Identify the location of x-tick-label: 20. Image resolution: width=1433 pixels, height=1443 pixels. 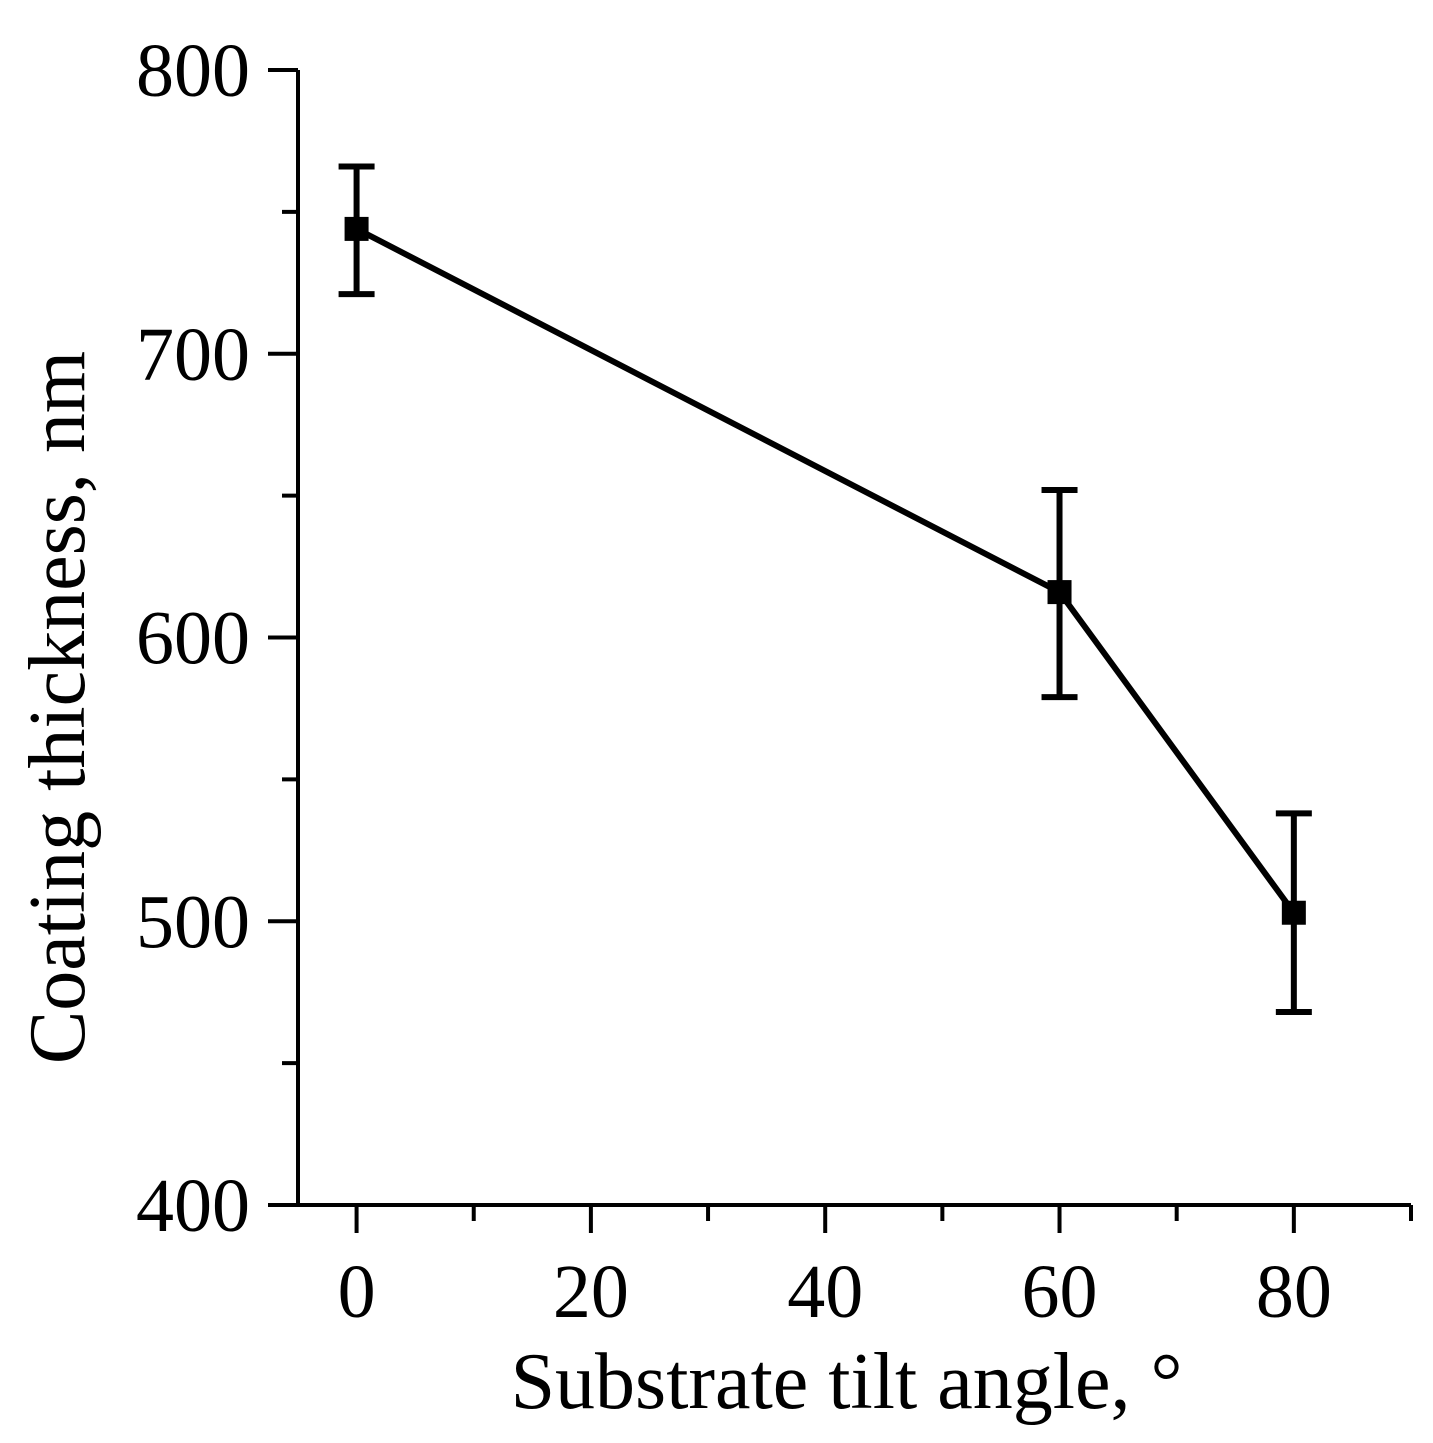
(591, 1292).